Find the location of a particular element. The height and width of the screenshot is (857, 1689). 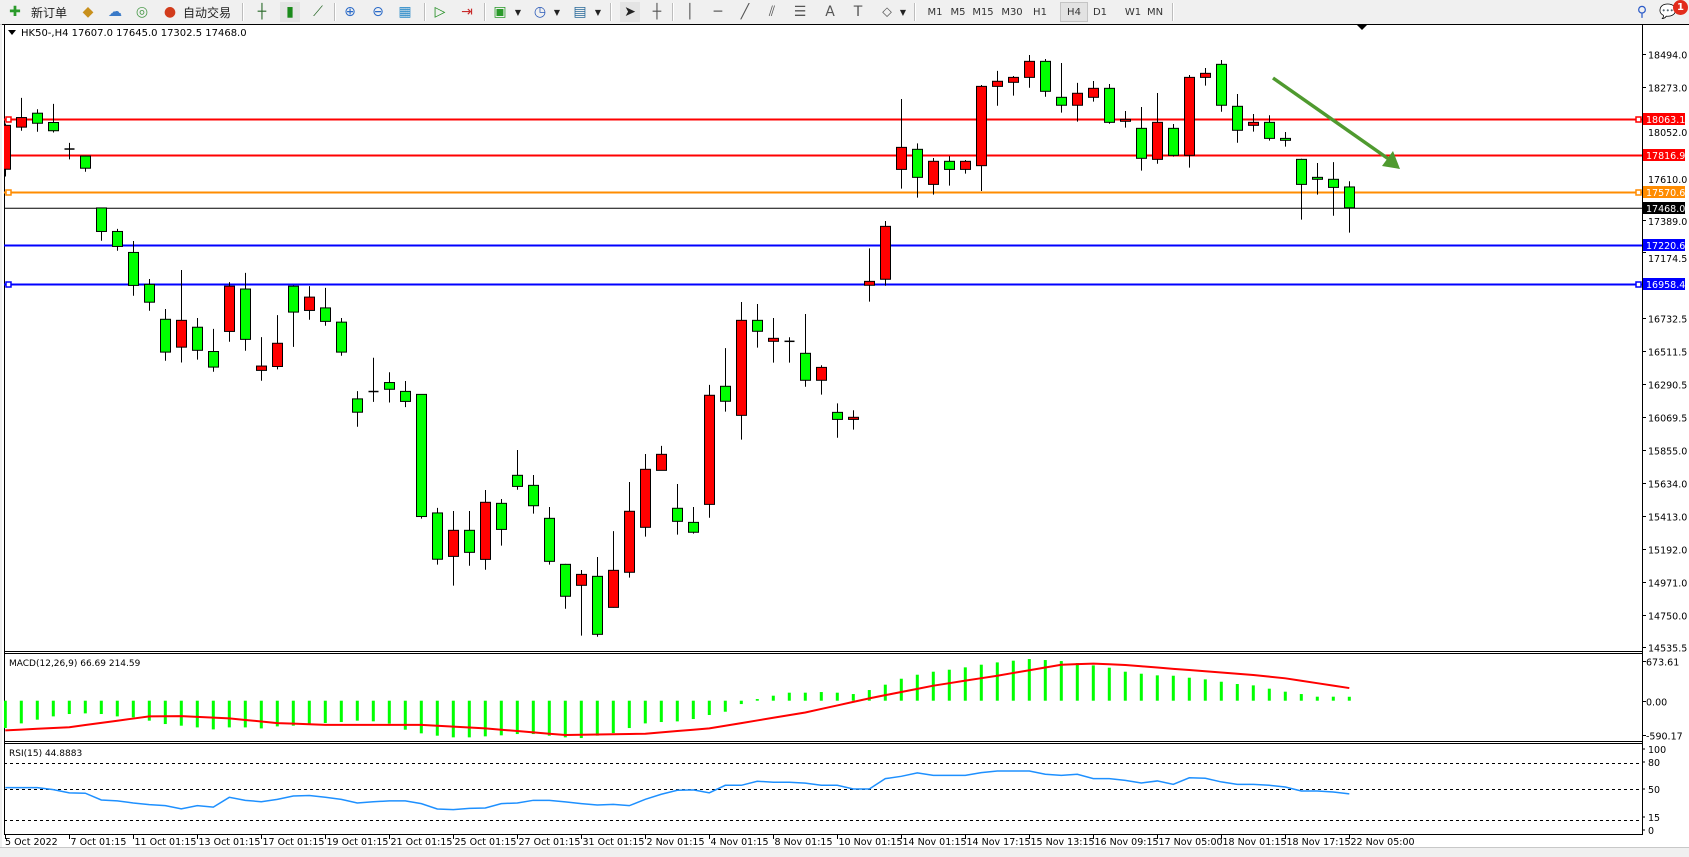

timeframe-h4: H4 is located at coordinates (1074, 12).